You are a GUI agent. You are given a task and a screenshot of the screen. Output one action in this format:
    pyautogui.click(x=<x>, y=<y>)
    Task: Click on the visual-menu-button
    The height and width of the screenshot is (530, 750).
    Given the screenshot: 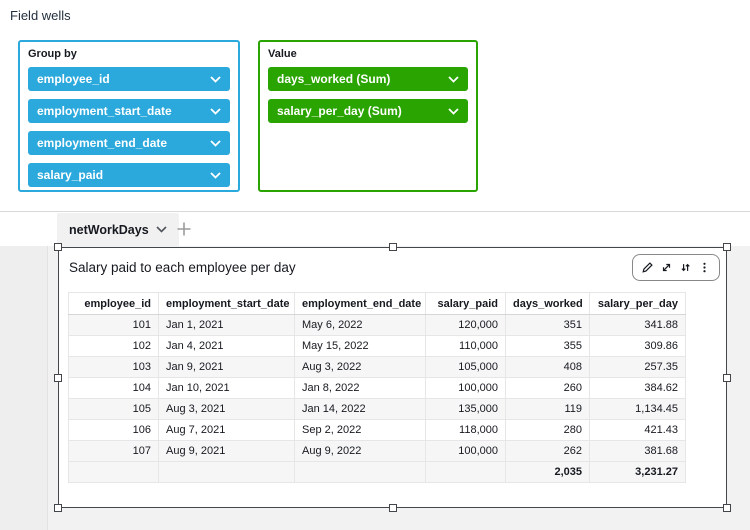 What is the action you would take?
    pyautogui.click(x=704, y=267)
    